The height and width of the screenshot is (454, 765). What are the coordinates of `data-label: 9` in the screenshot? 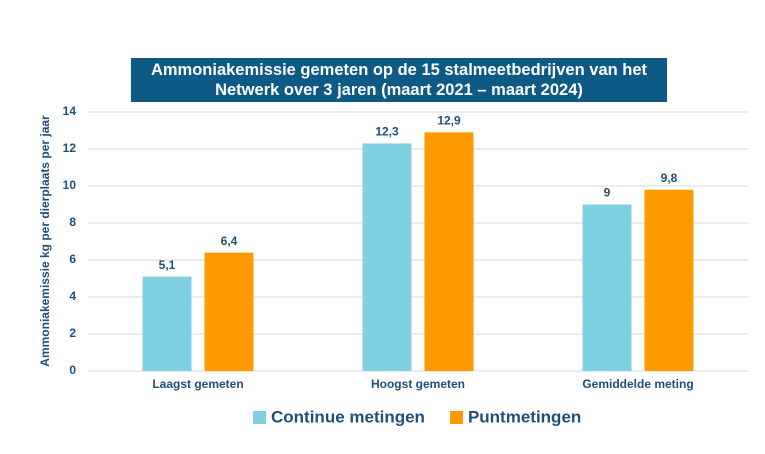 It's located at (607, 193).